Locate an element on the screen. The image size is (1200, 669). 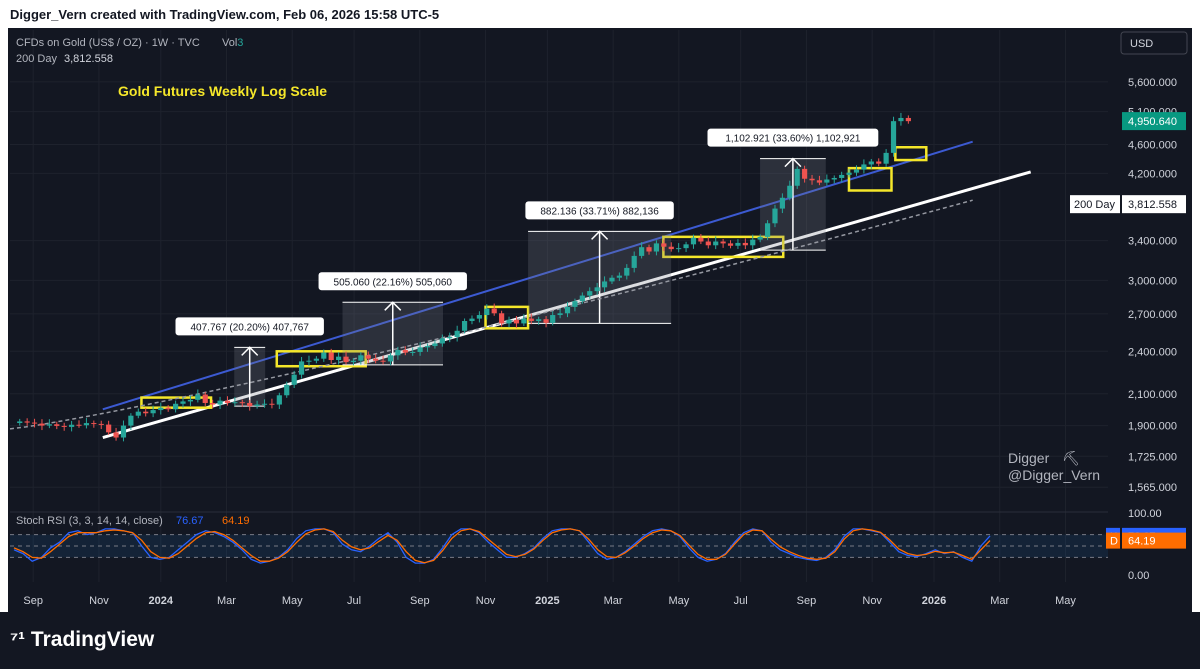
stoch-d-tag-value: 64.19 is located at coordinates (1142, 542).